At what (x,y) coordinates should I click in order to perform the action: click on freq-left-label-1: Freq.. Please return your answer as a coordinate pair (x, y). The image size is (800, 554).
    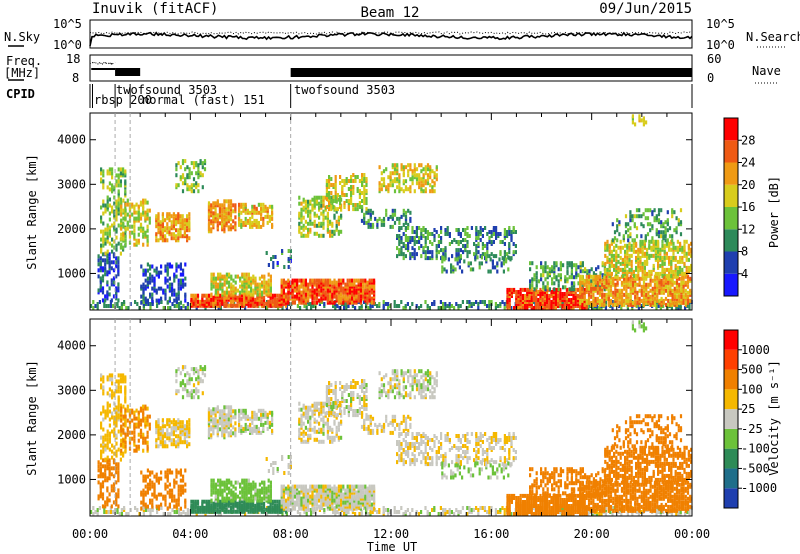
    Looking at the image, I should click on (24, 61).